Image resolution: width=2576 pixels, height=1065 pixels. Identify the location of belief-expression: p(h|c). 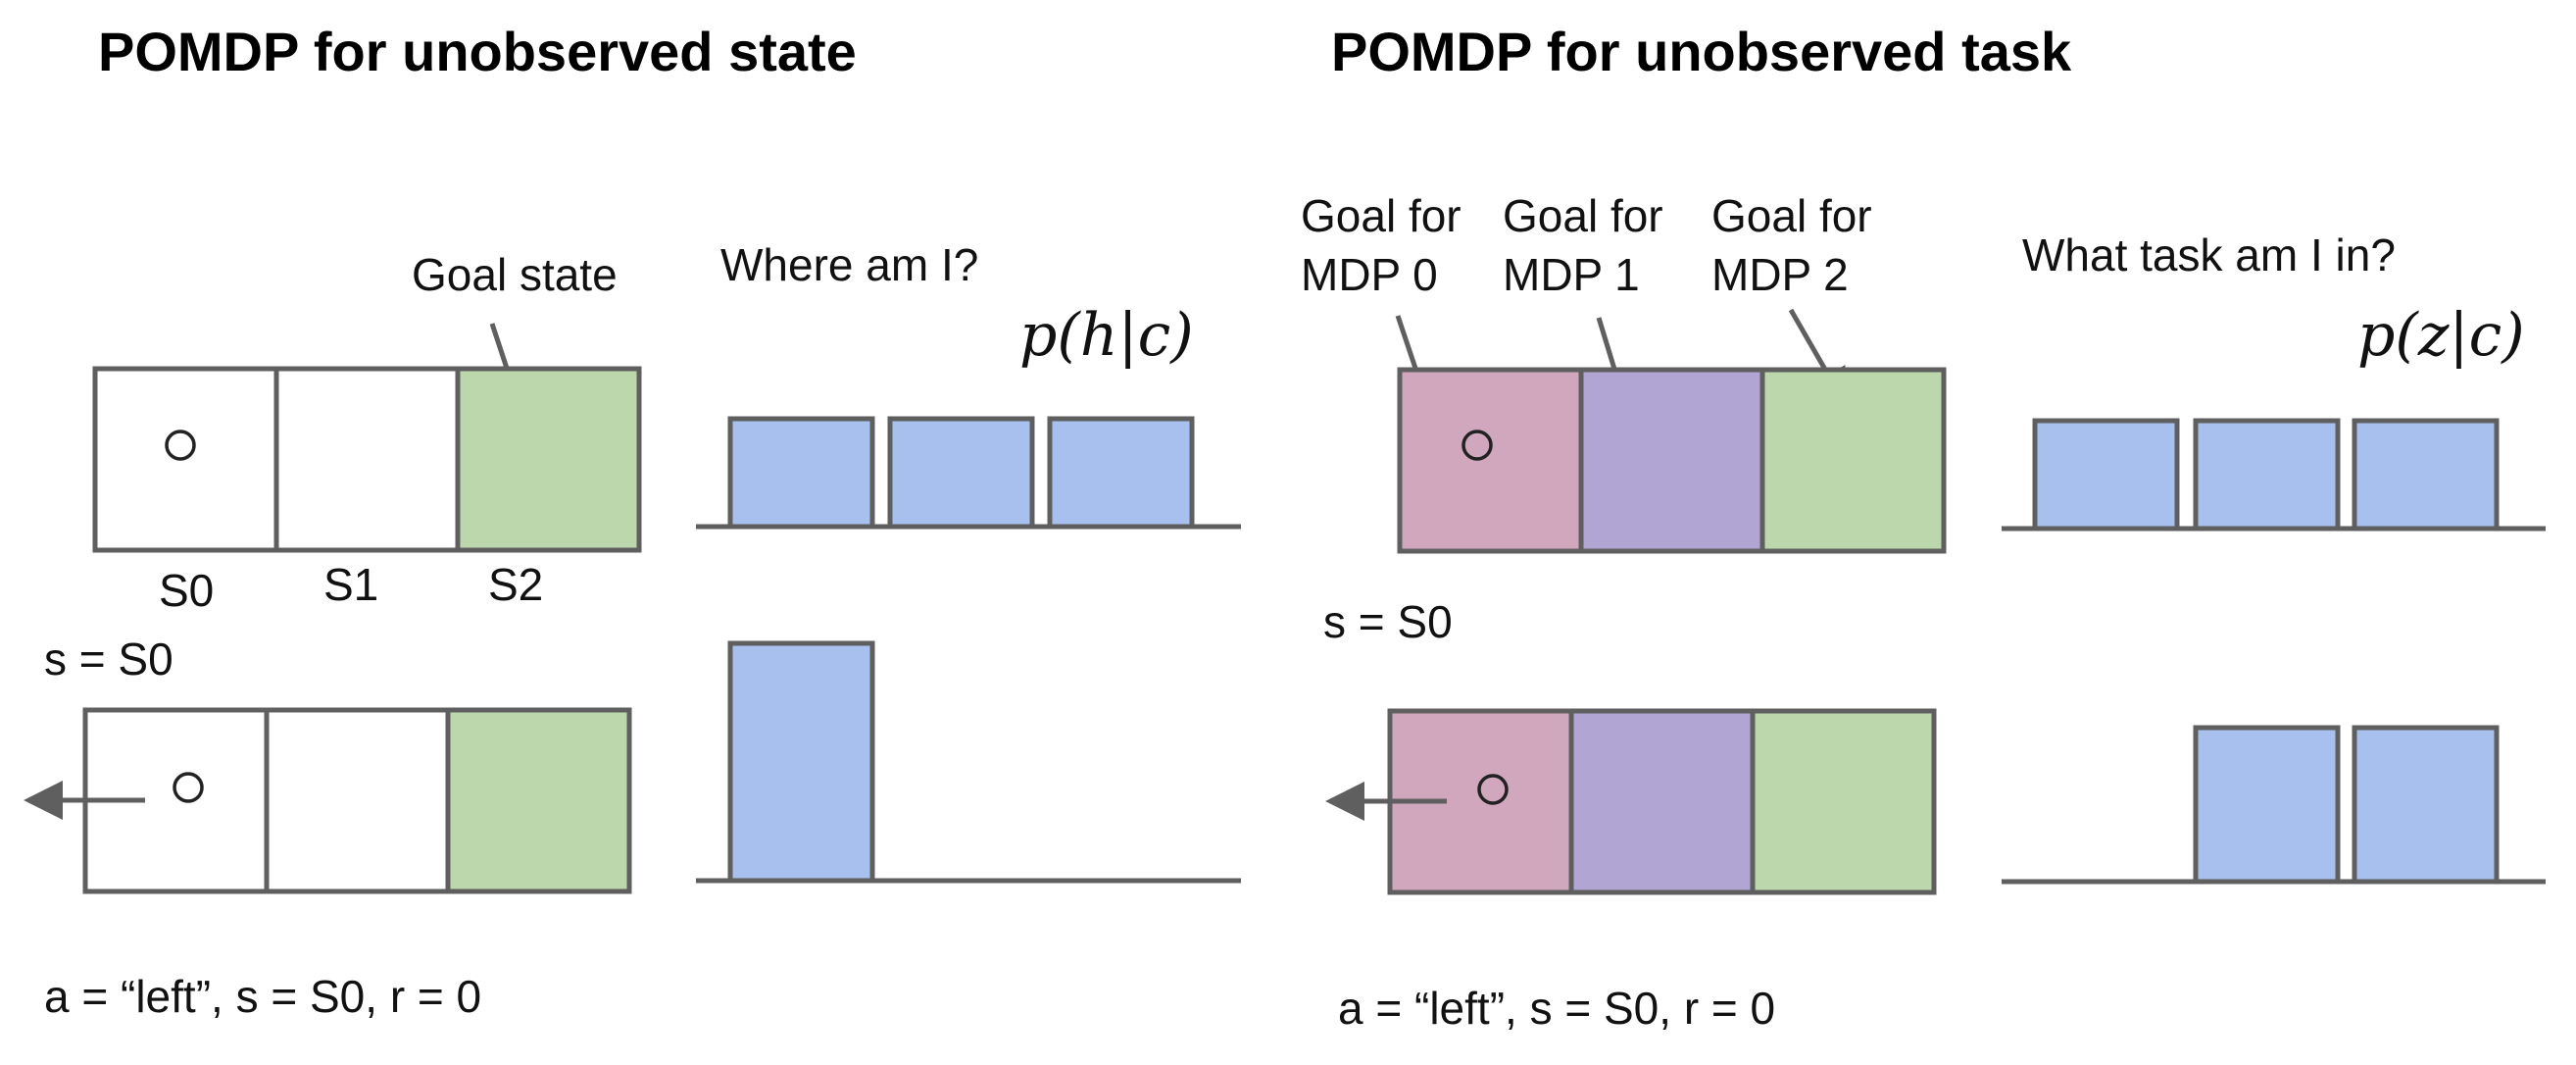
(1106, 335).